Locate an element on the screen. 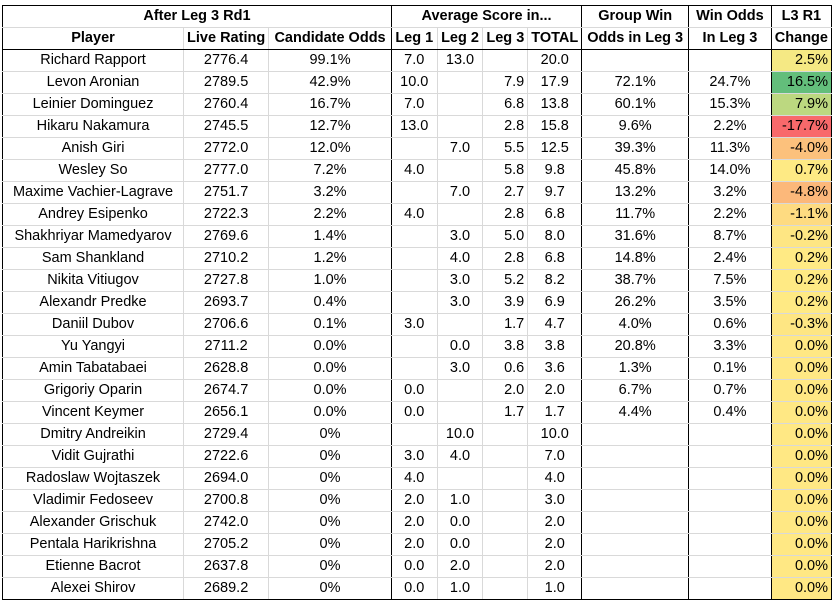 This screenshot has width=832, height=603. candidate-odds-cell: 3.2% is located at coordinates (330, 192).